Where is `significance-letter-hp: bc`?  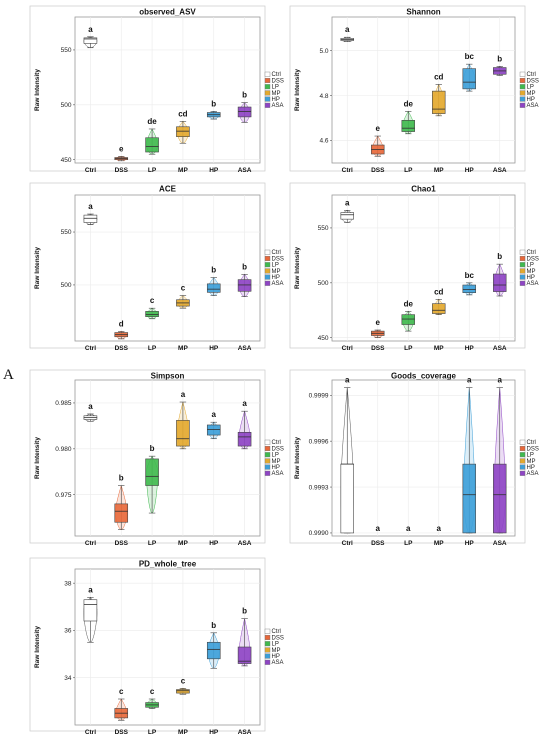 significance-letter-hp: bc is located at coordinates (470, 56).